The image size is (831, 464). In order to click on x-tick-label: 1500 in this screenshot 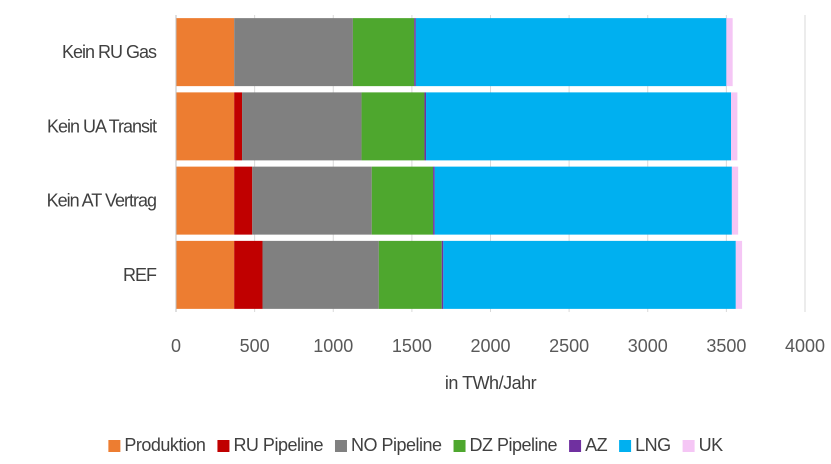, I will do `click(412, 346)`.